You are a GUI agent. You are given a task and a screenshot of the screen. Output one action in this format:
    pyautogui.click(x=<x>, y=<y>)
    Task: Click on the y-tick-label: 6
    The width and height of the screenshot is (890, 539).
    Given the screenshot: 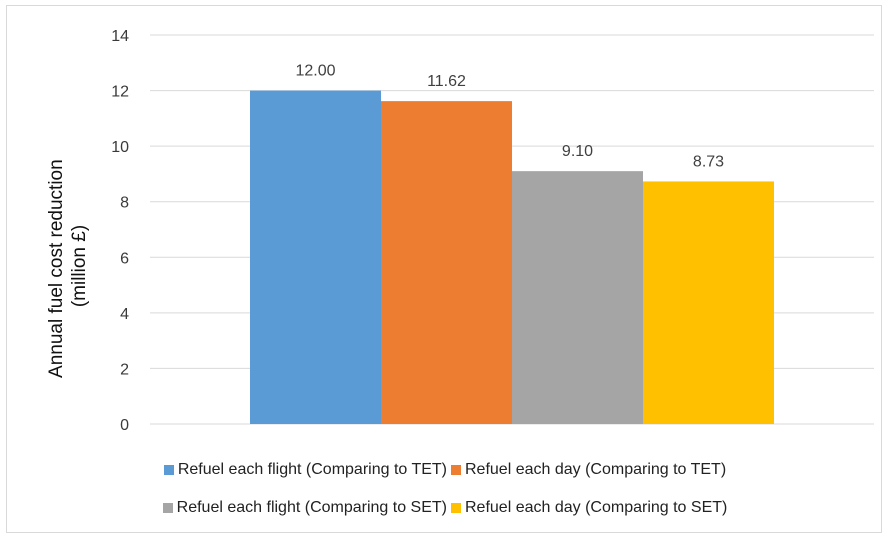 What is the action you would take?
    pyautogui.click(x=124, y=258)
    